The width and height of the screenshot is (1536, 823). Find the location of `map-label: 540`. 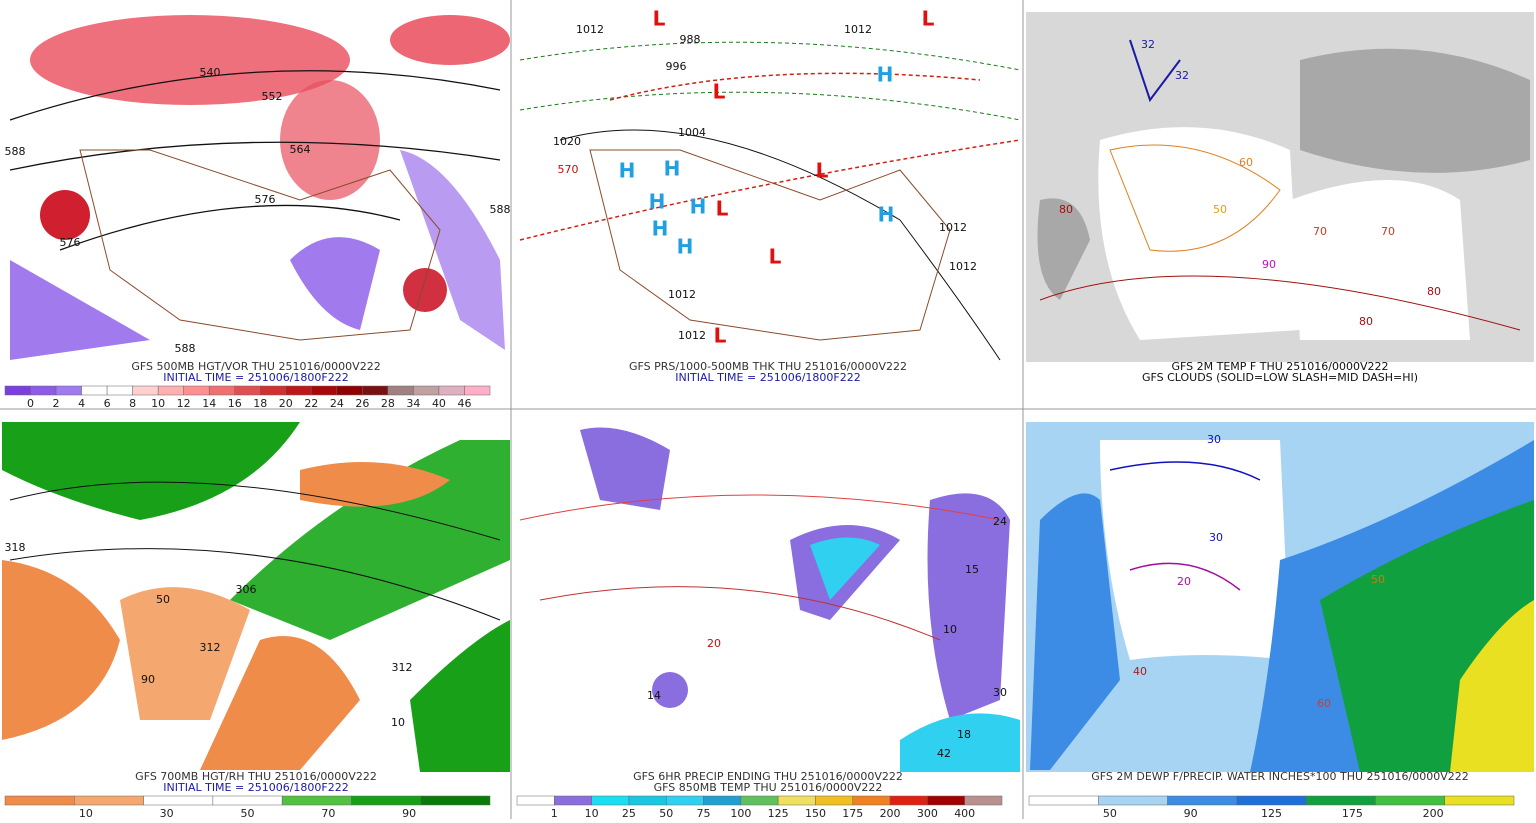

map-label: 540 is located at coordinates (210, 72).